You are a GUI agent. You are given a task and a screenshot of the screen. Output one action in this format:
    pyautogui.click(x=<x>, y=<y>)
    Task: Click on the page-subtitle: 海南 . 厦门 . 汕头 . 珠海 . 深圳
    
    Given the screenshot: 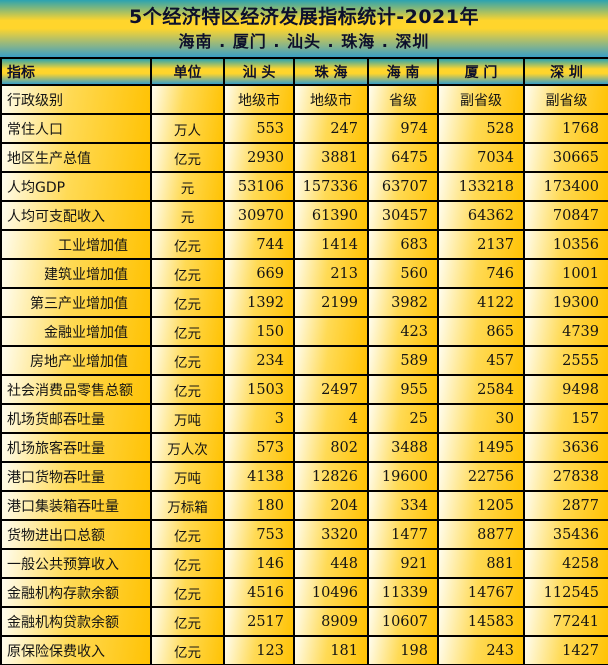 What is the action you would take?
    pyautogui.click(x=304, y=41)
    